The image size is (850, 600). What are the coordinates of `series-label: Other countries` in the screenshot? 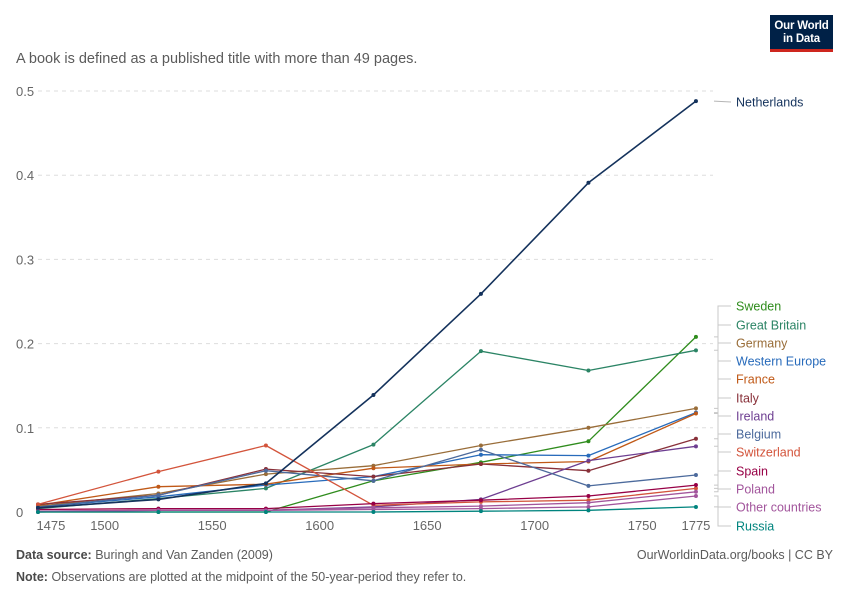 It's located at (778, 508).